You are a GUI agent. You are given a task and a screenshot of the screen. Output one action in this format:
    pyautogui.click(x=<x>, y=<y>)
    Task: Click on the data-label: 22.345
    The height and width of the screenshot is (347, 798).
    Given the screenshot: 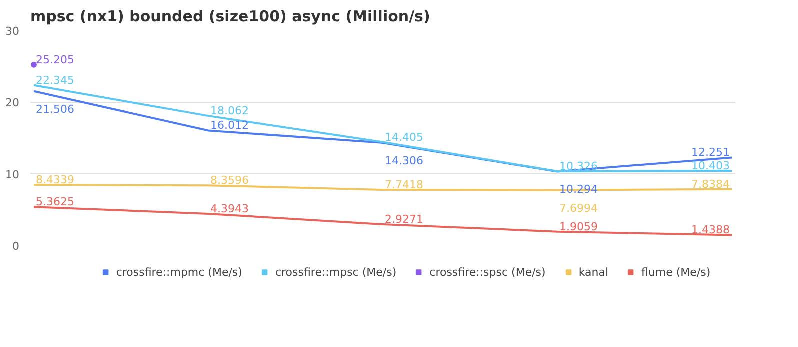 What is the action you would take?
    pyautogui.click(x=55, y=80)
    